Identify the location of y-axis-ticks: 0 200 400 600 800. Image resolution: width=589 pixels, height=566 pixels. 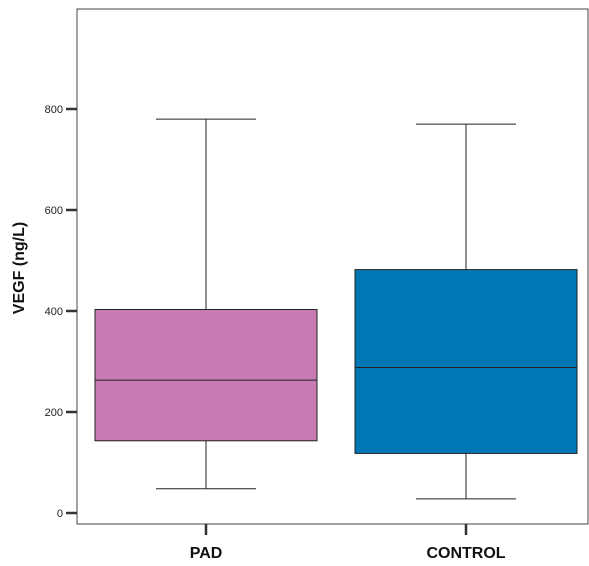
(61, 312).